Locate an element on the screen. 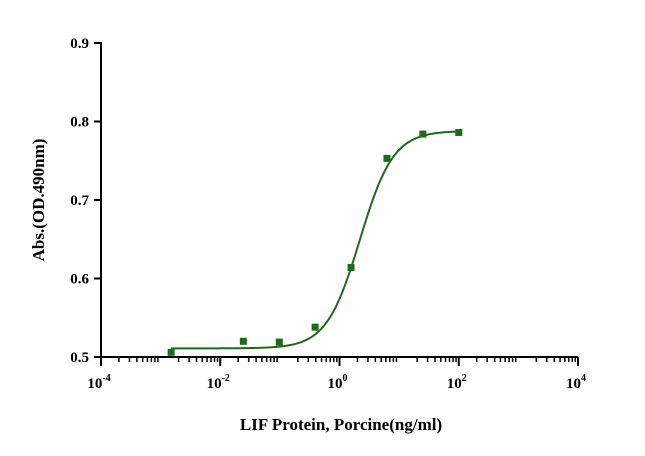  y-tick-label: 0.8 is located at coordinates (79, 123).